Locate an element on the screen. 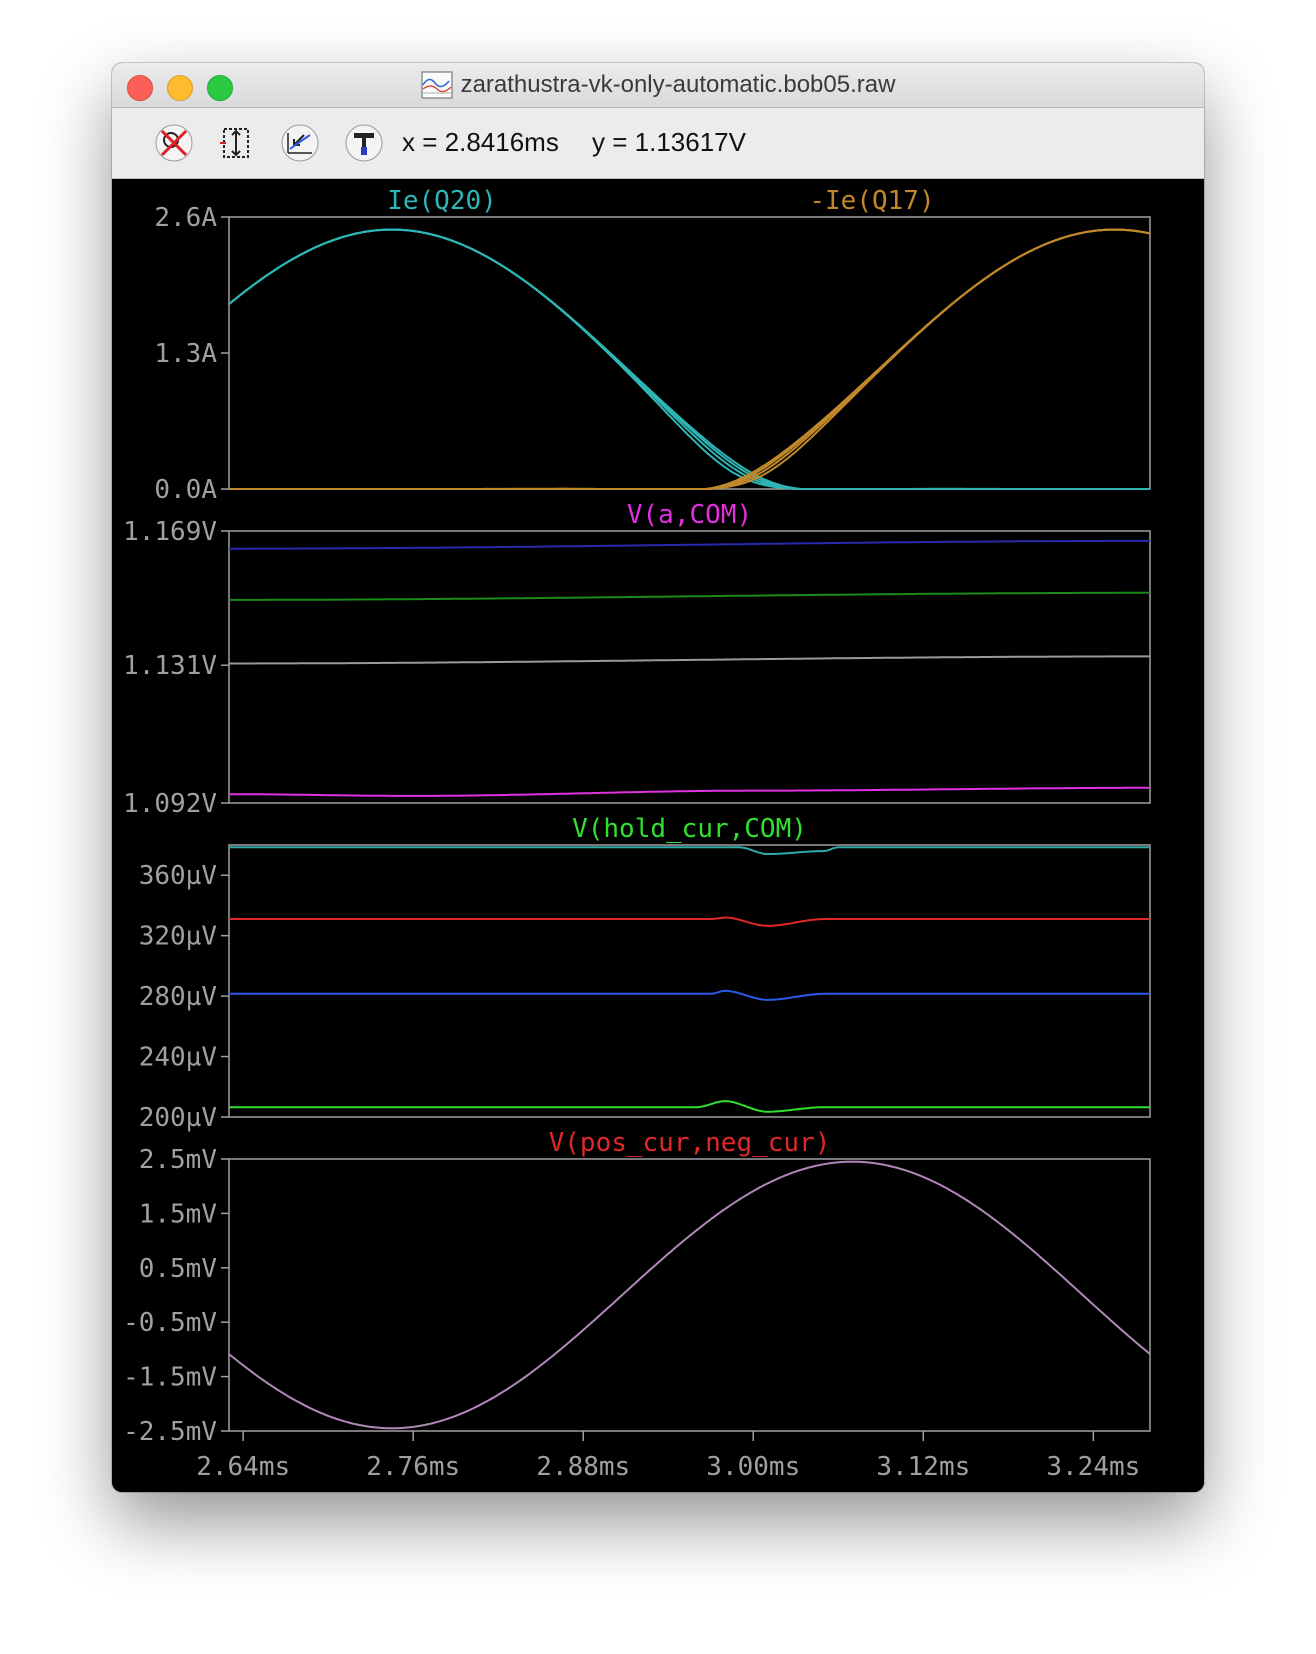 The image size is (1316, 1654). close-button is located at coordinates (140, 88).